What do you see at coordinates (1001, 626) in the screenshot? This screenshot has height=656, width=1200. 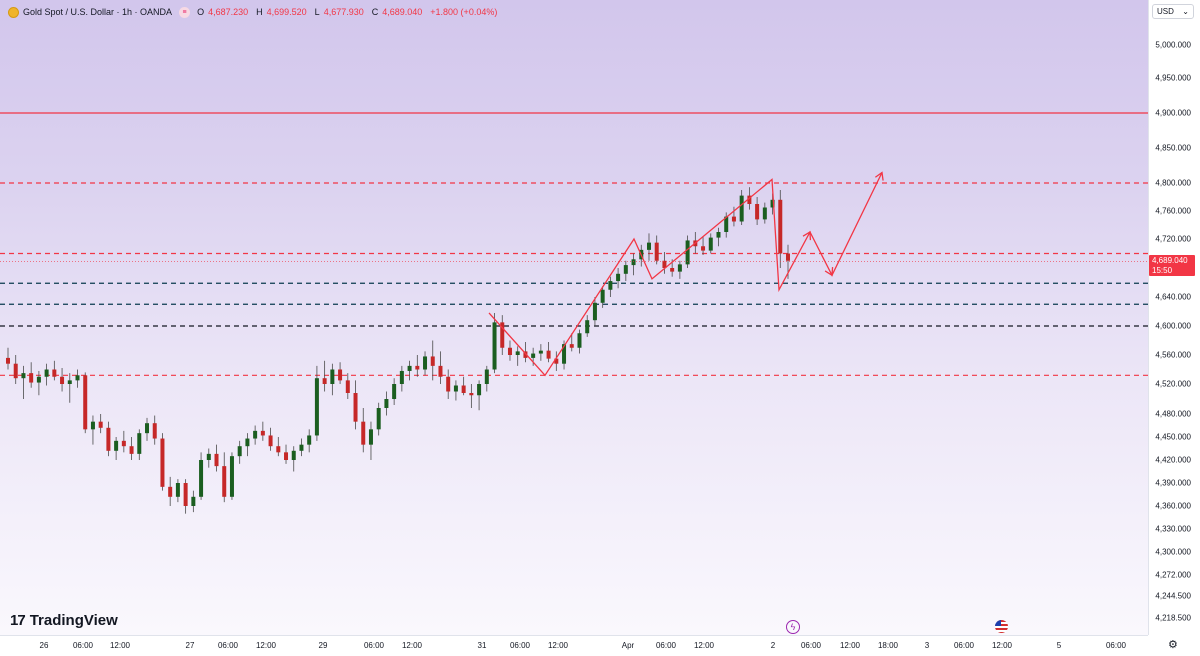 I see `us-flag-icon` at bounding box center [1001, 626].